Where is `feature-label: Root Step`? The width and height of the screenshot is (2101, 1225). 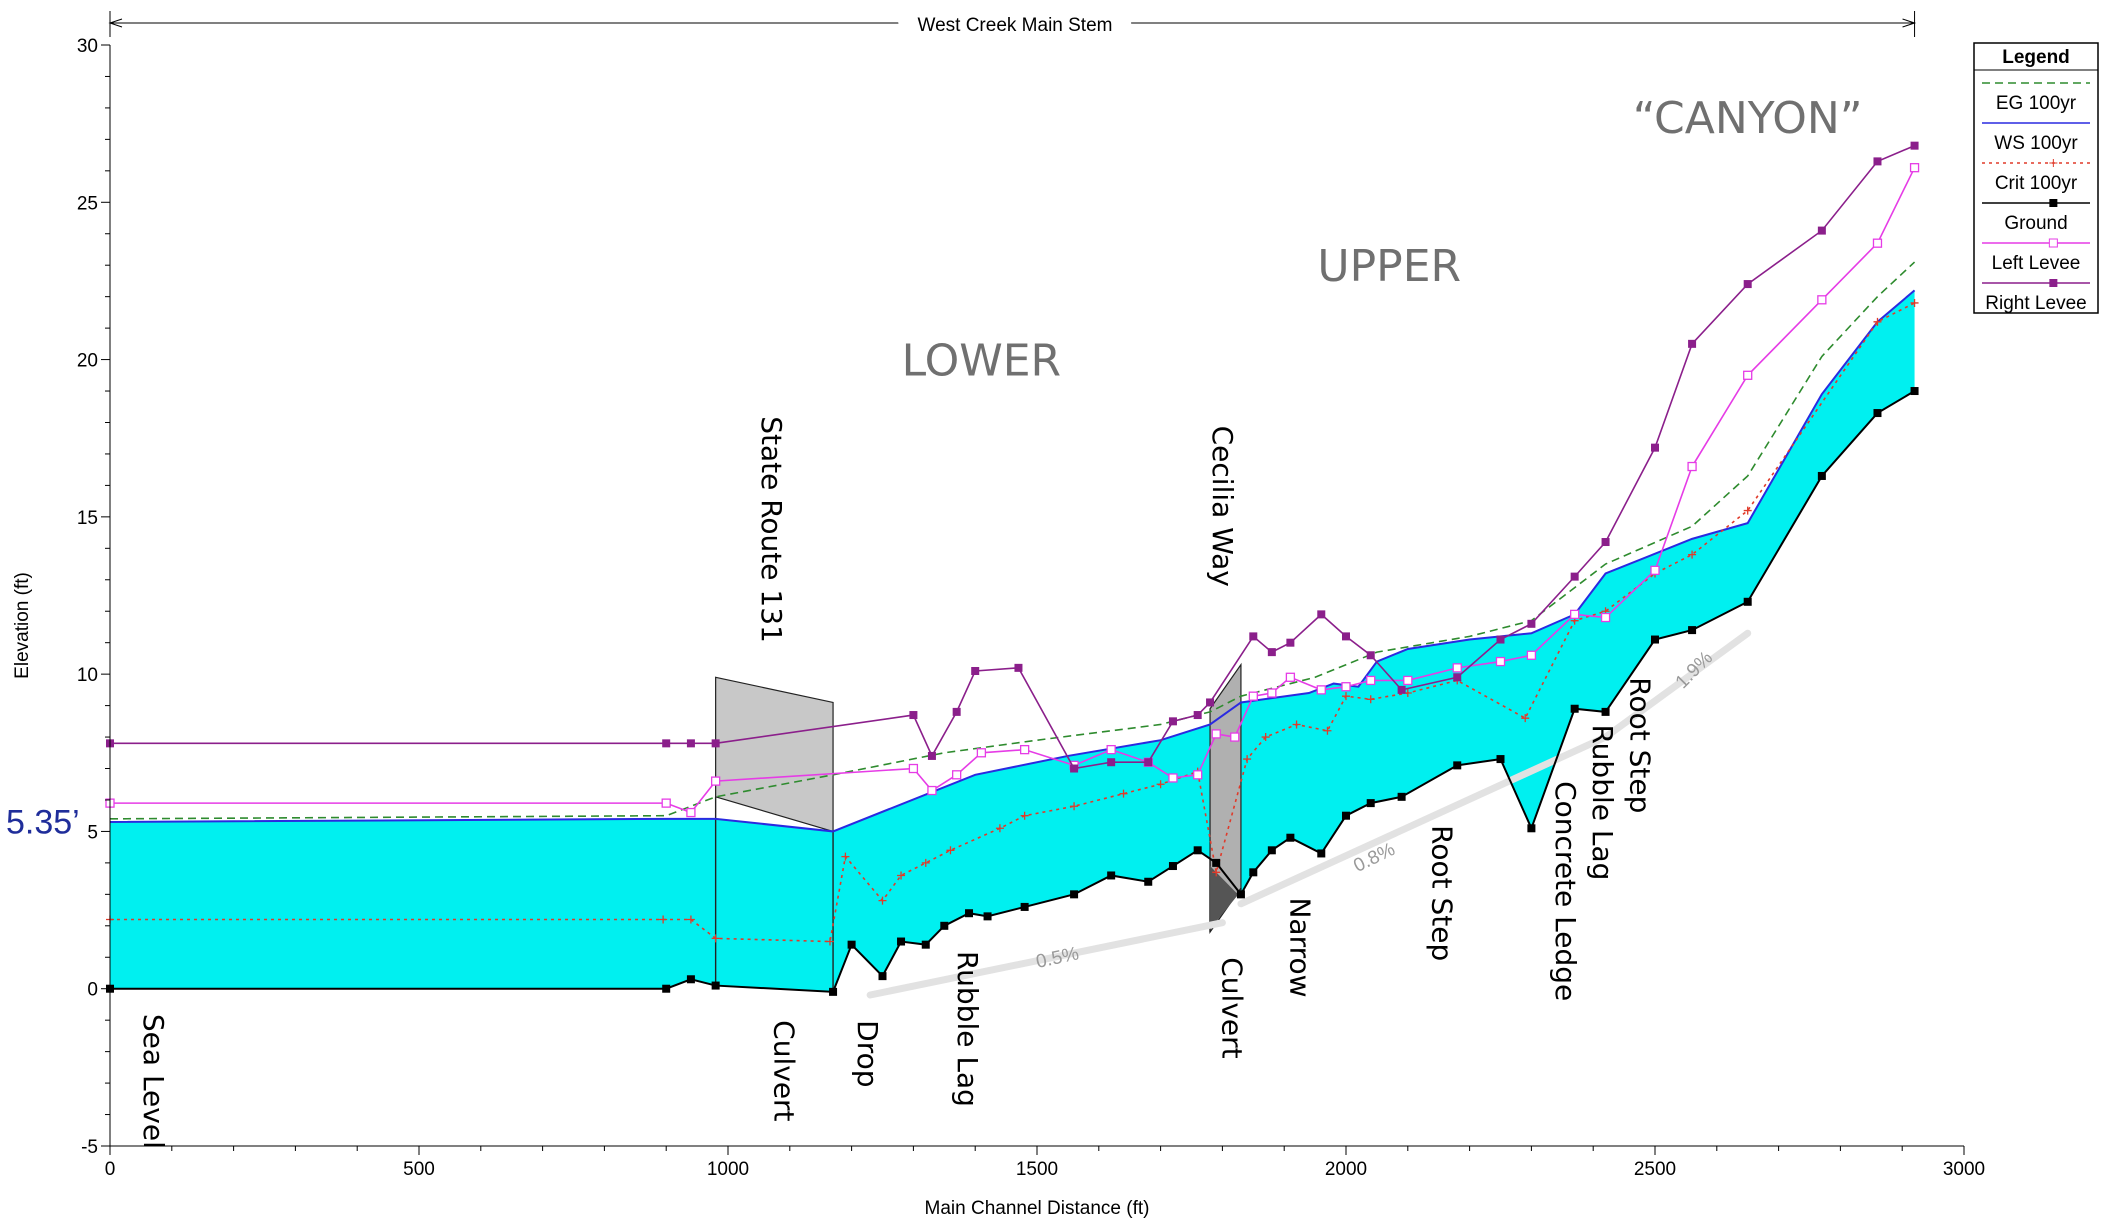 feature-label: Root Step is located at coordinates (1639, 745).